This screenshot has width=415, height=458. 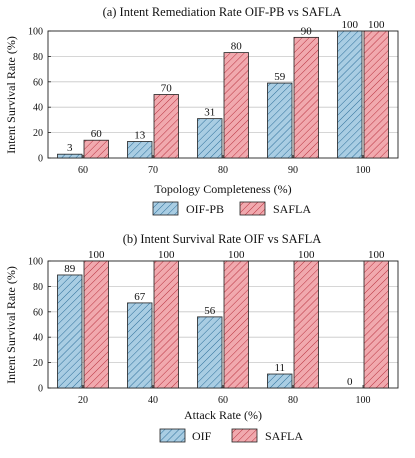 What do you see at coordinates (38, 338) in the screenshot?
I see `chart-b-ytick-label: 40` at bounding box center [38, 338].